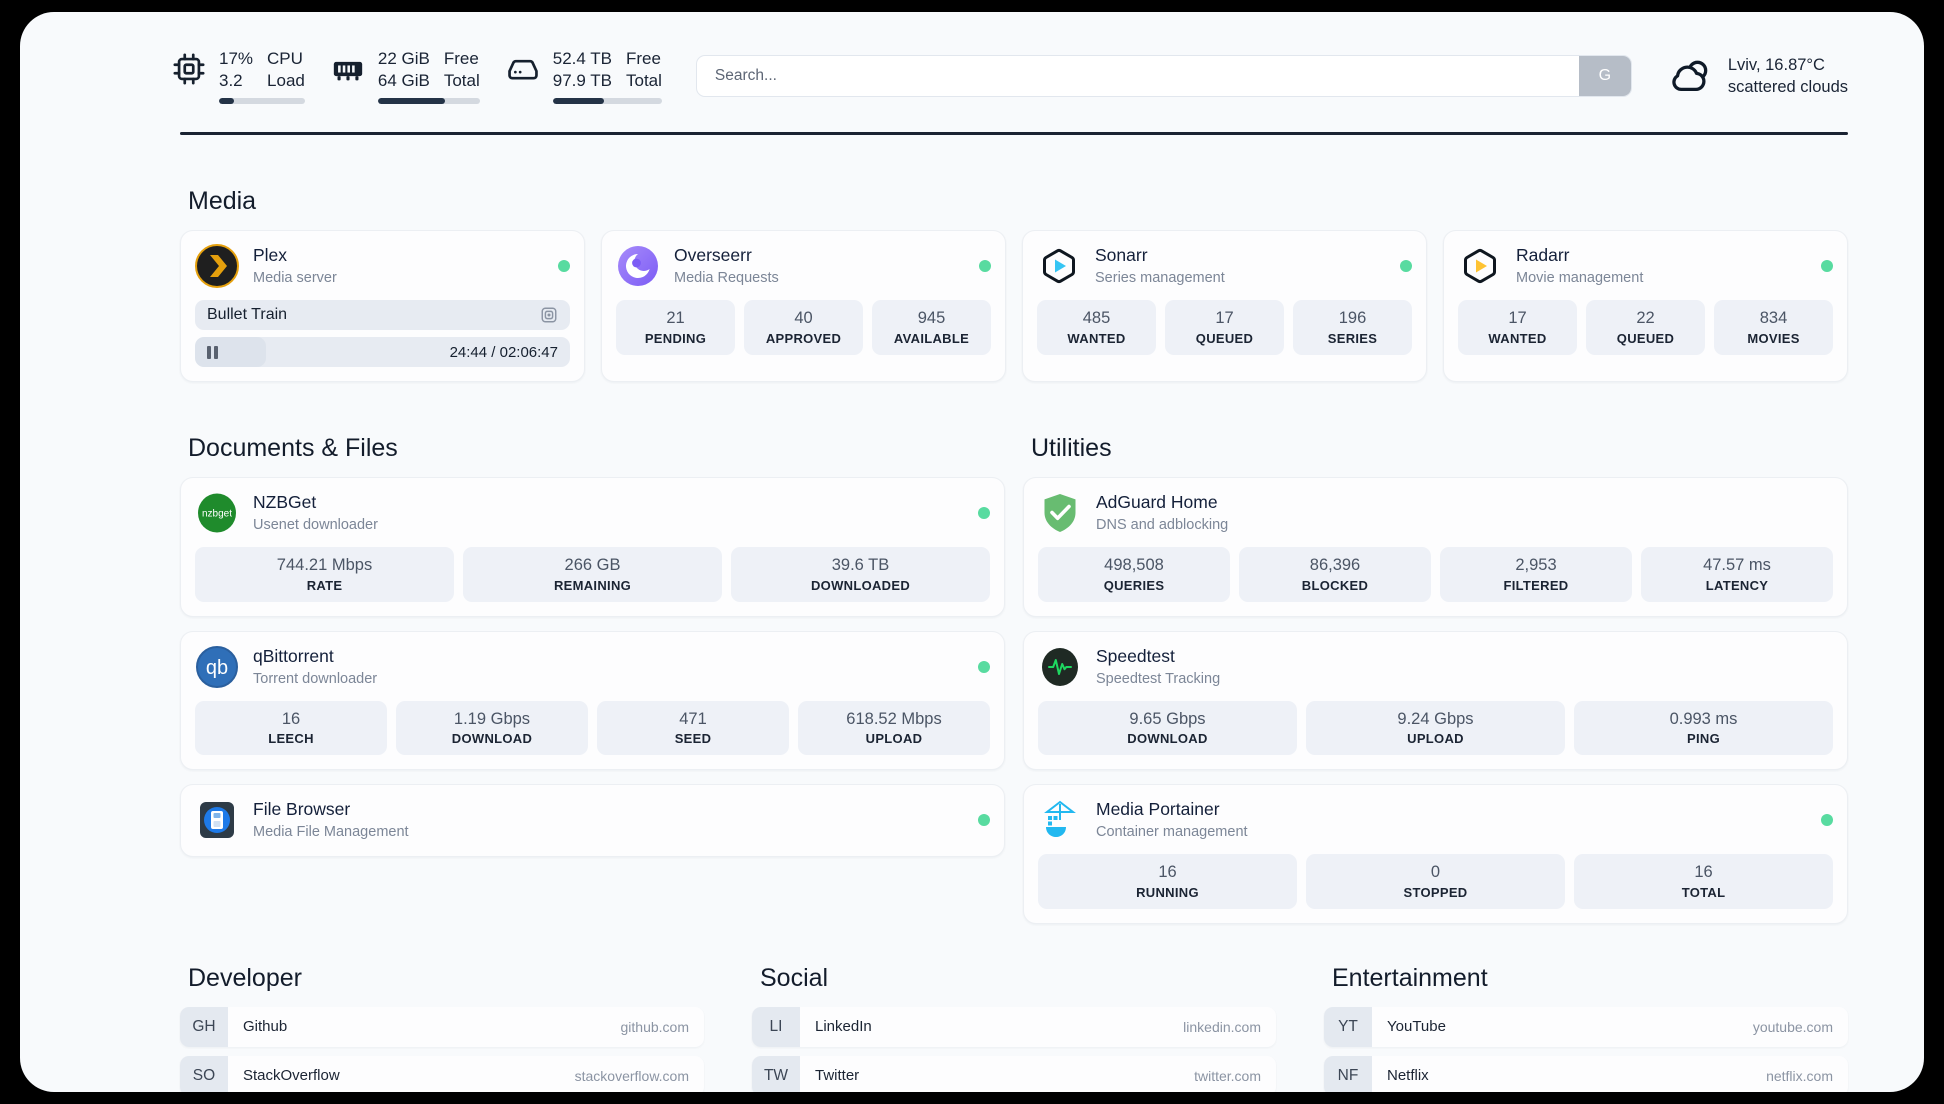  What do you see at coordinates (1060, 667) in the screenshot?
I see `speedtest-icon` at bounding box center [1060, 667].